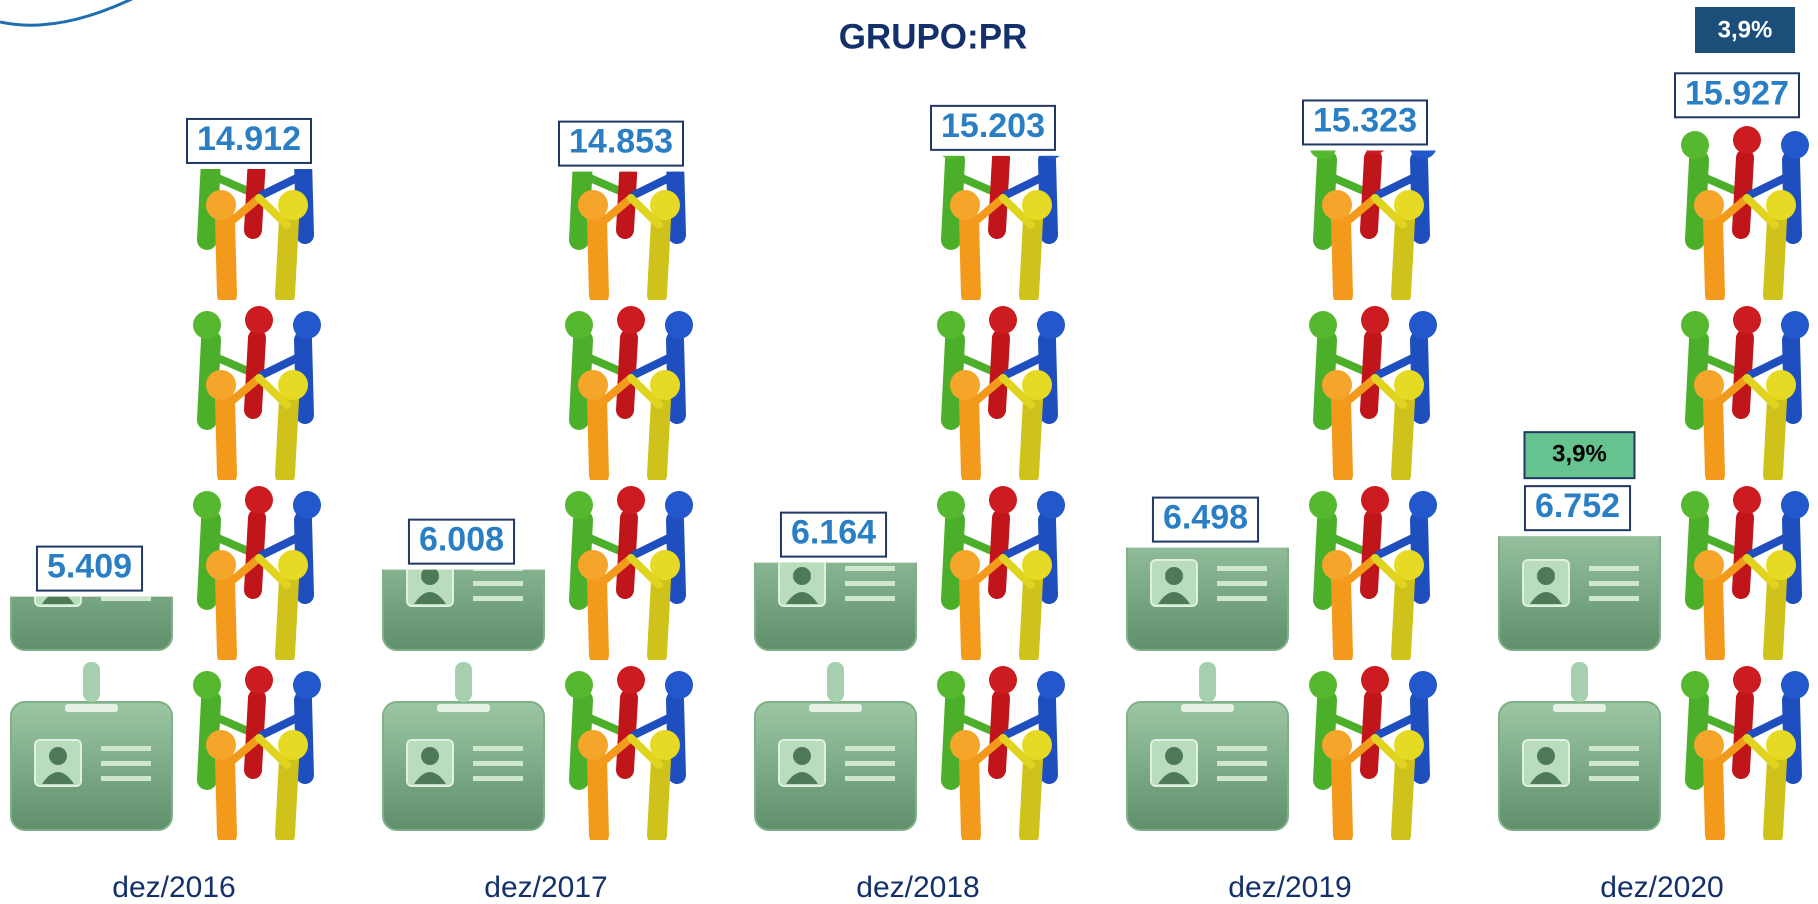  Describe the element at coordinates (1737, 93) in the screenshot. I see `value-label: 15.927` at that location.